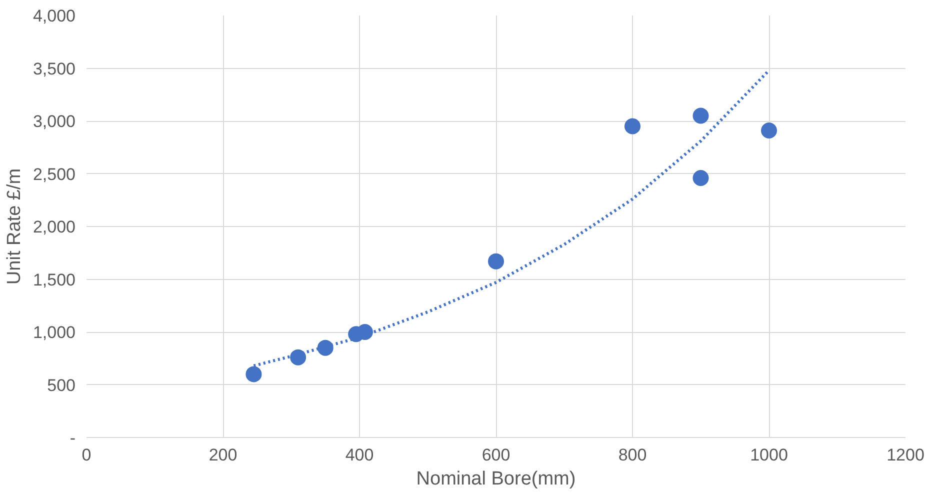 The image size is (939, 496). I want to click on x-tick-label: 0, so click(87, 455).